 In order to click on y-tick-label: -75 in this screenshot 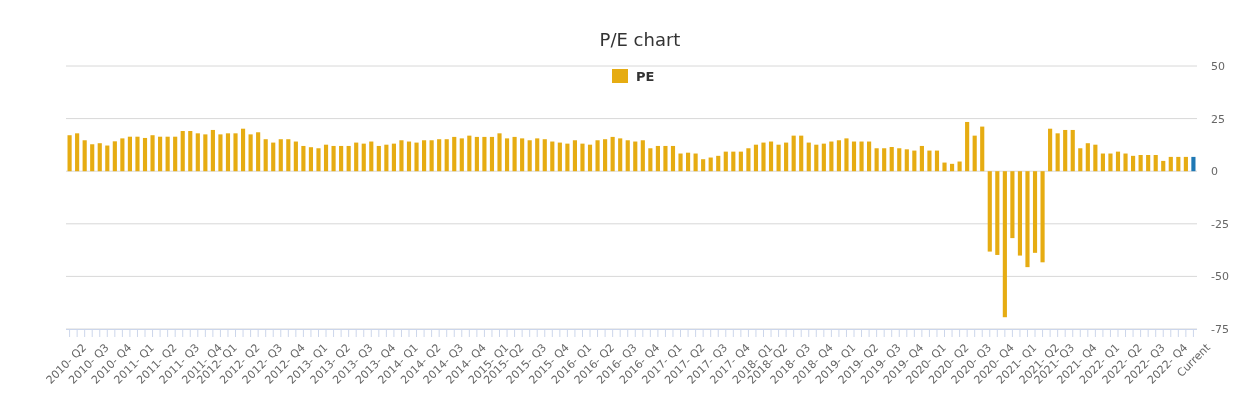, I will do `click(1220, 330)`.